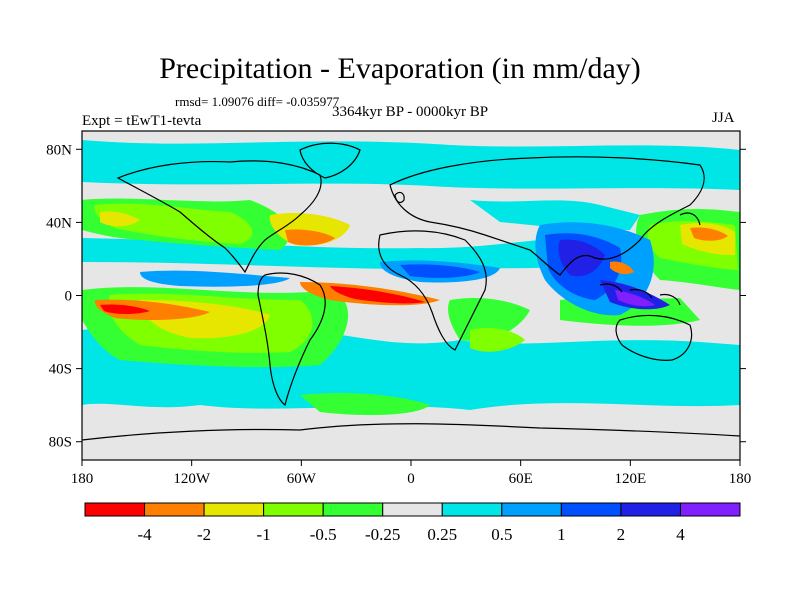 Image resolution: width=800 pixels, height=600 pixels. Describe the element at coordinates (69, 297) in the screenshot. I see `lat-label: 0` at that location.